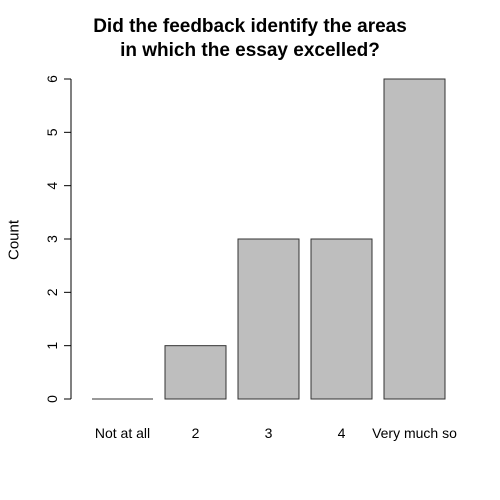 Image resolution: width=500 pixels, height=500 pixels. I want to click on y-tick-label: 2, so click(52, 292).